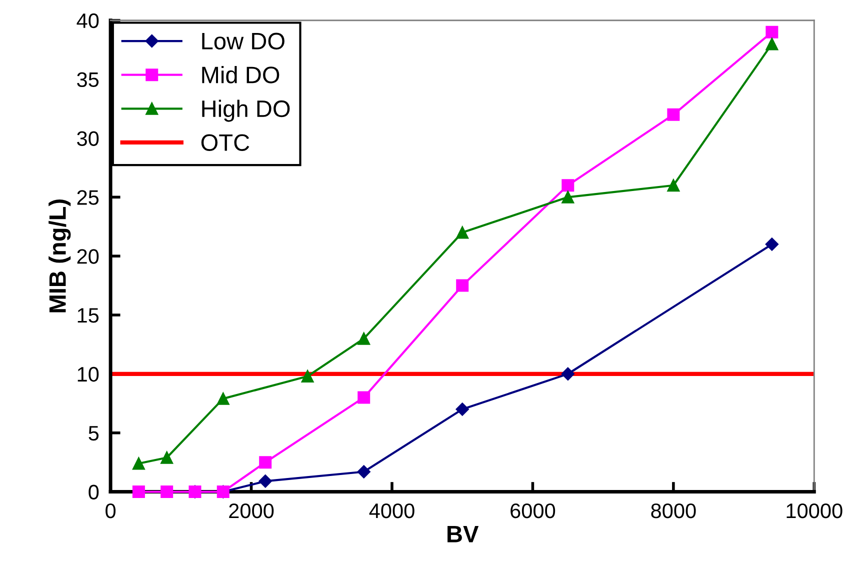 The image size is (857, 582). Describe the element at coordinates (673, 510) in the screenshot. I see `x-tick-label: 8000` at that location.